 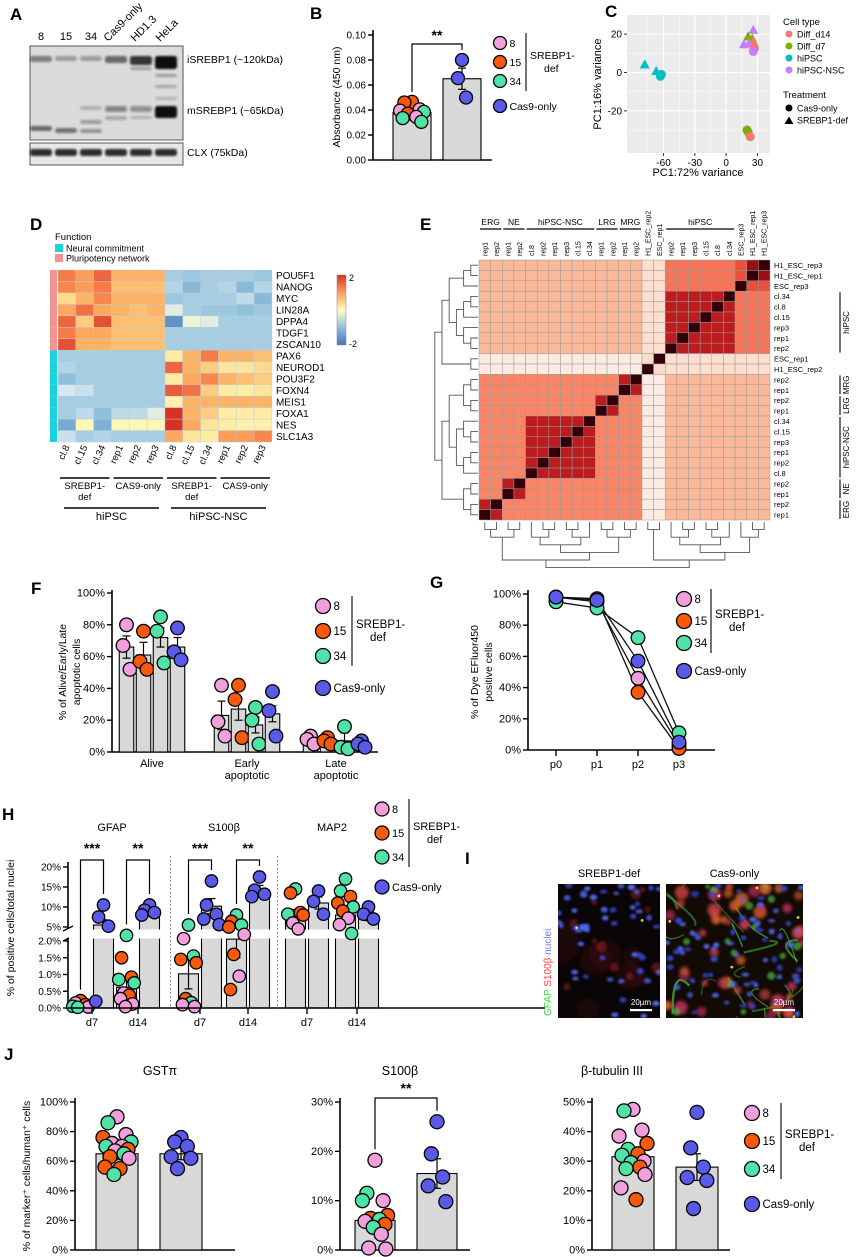 I want to click on scale-label: 20µm, so click(x=641, y=1002).